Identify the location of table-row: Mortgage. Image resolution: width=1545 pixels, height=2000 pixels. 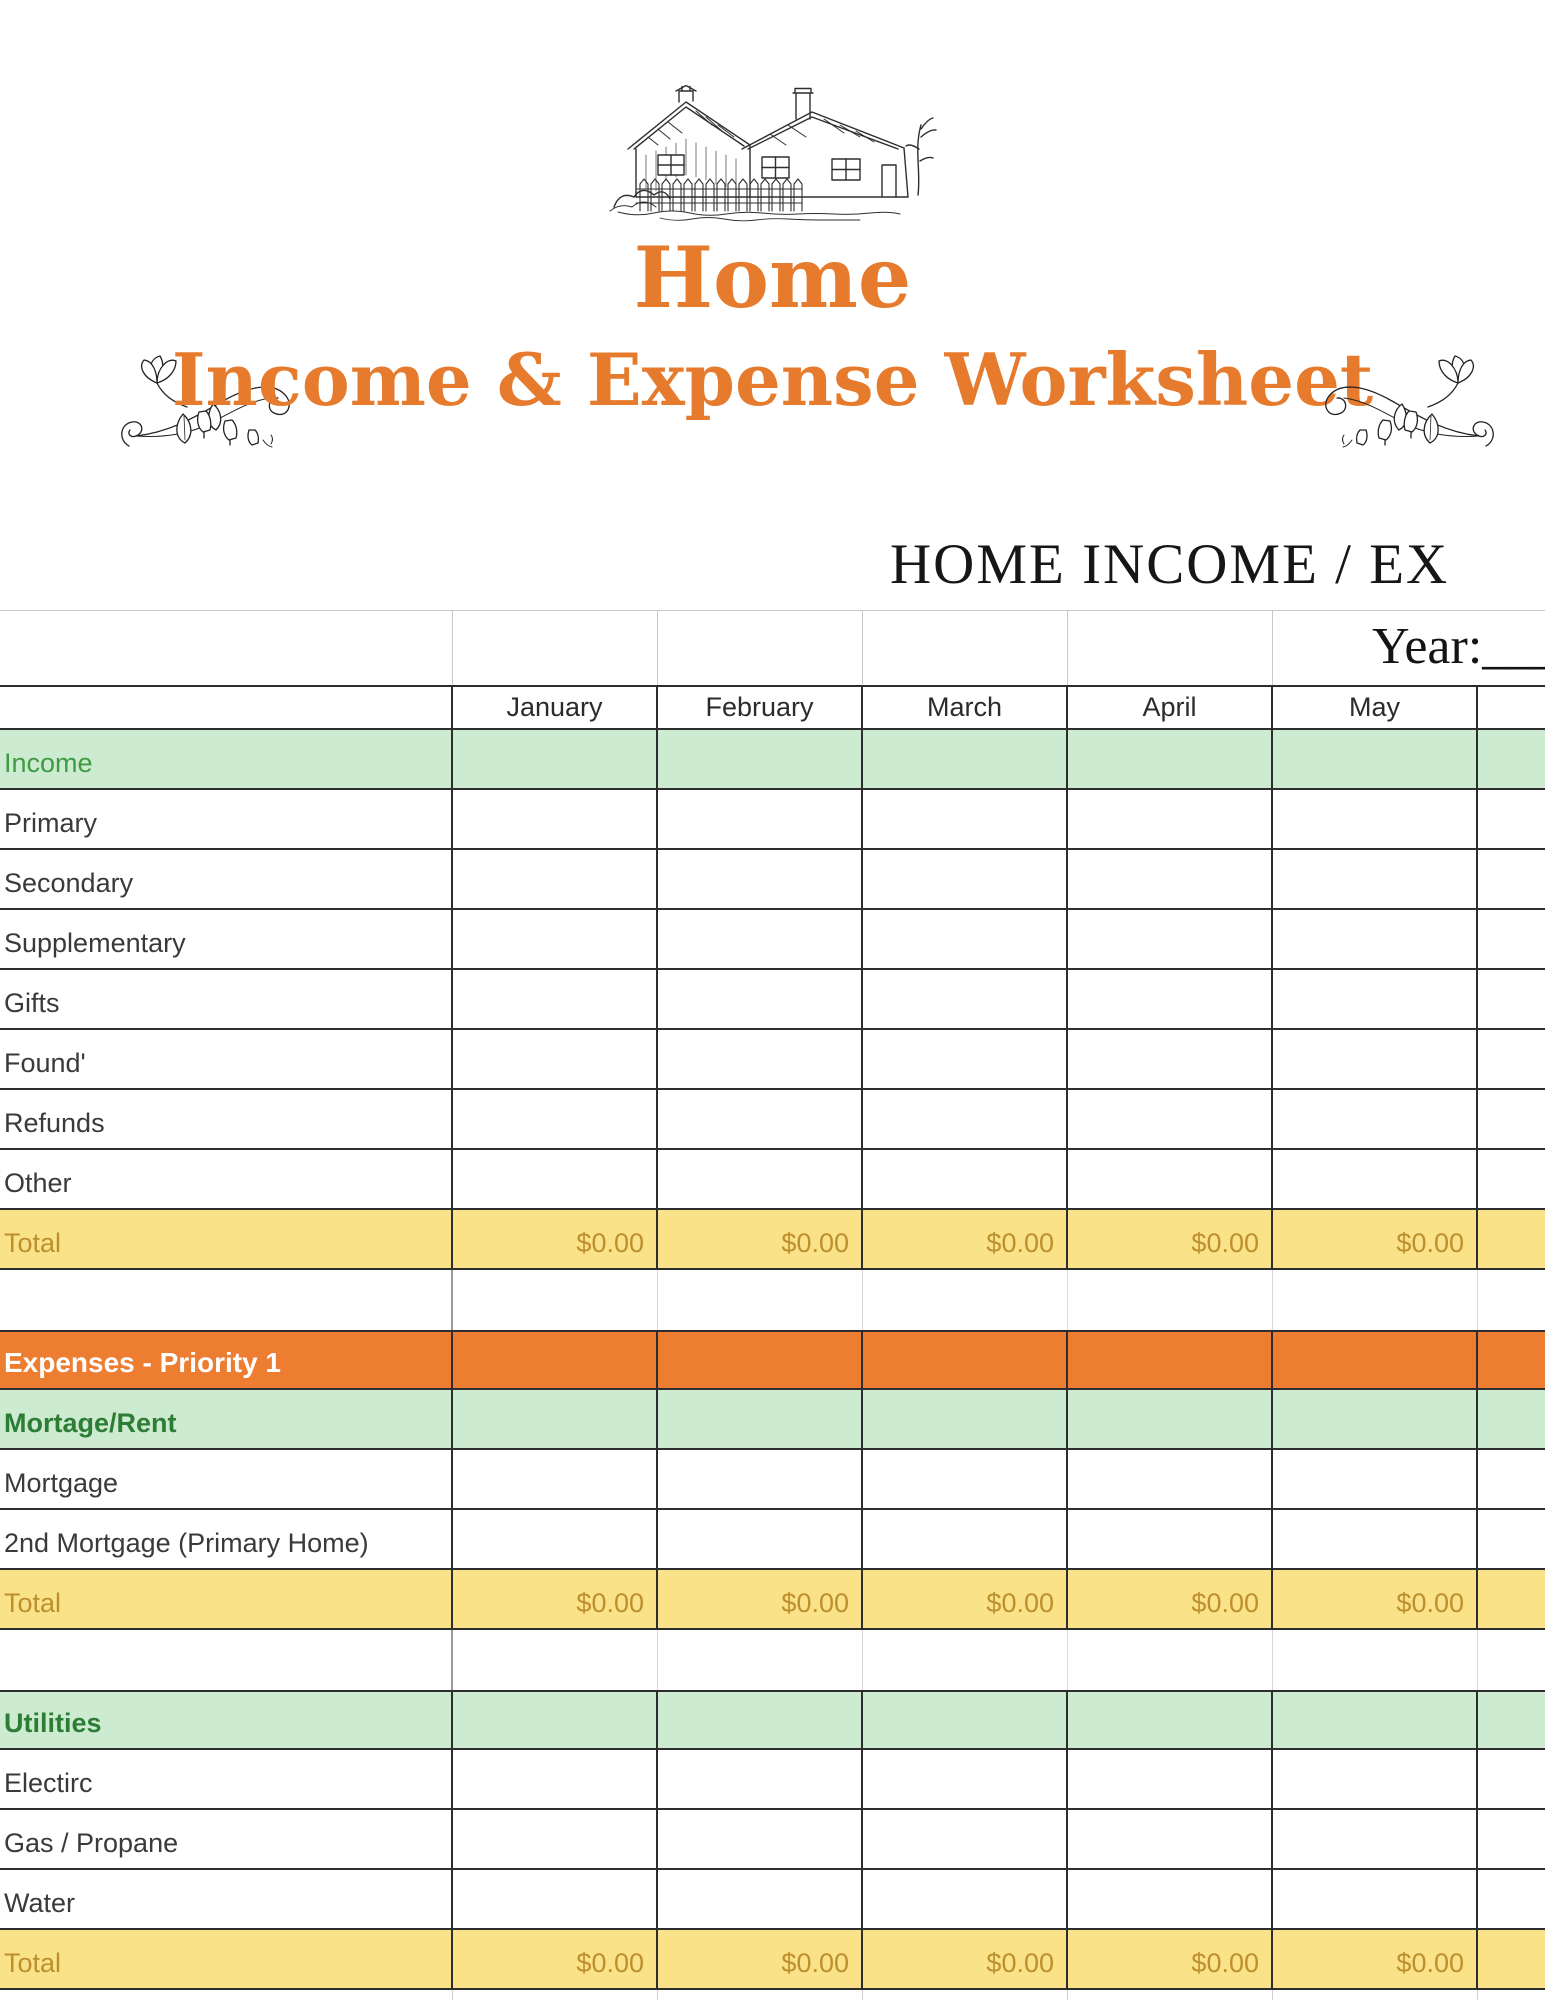
(772, 1480).